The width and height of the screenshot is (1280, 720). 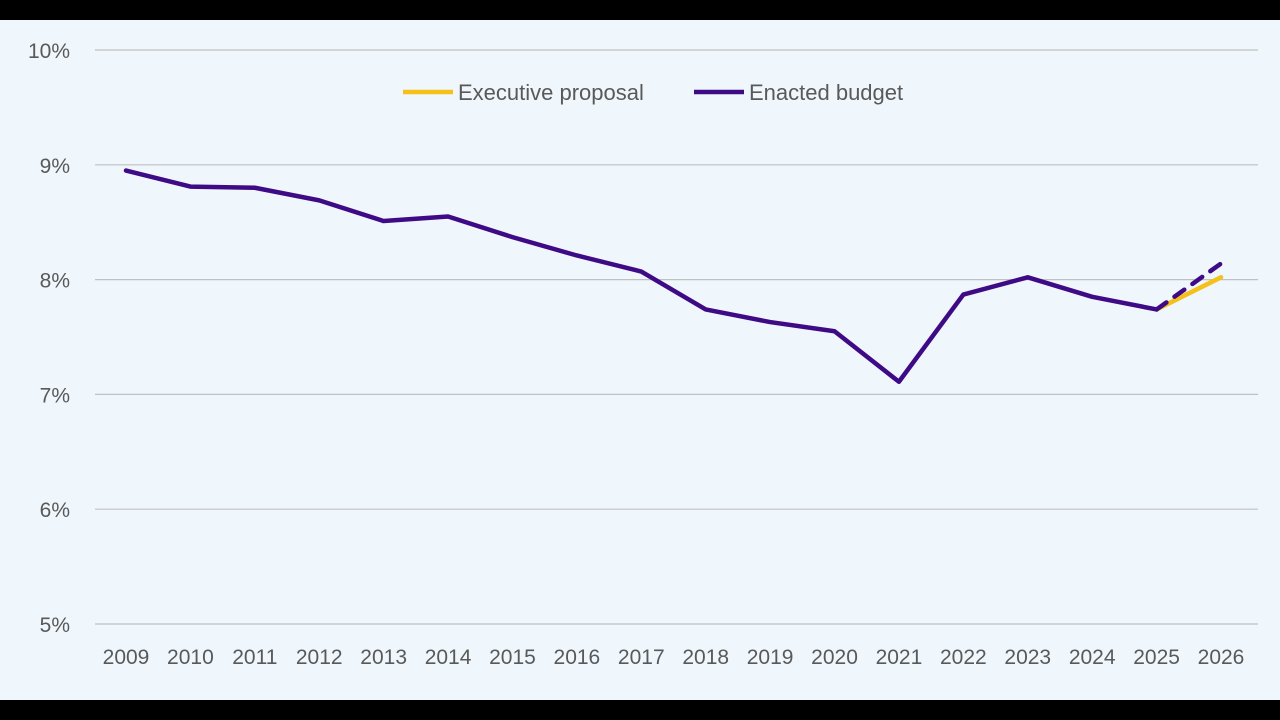 I want to click on x-tick-label: 2013, so click(x=383, y=657).